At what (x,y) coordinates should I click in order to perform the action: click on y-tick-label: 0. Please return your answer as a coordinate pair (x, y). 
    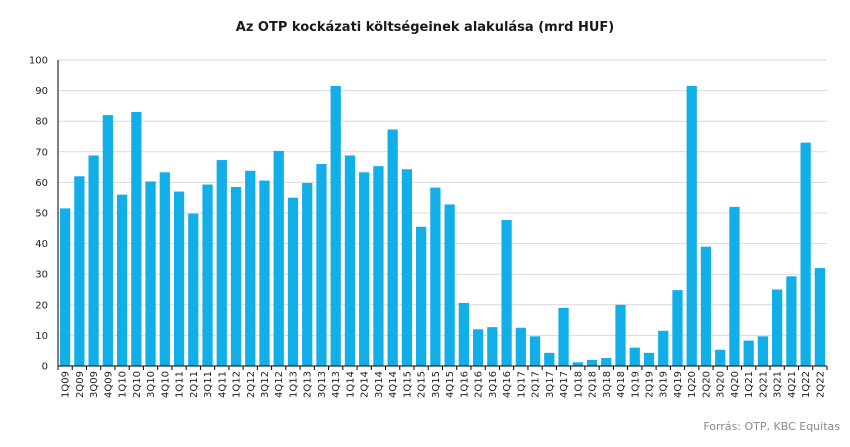
    Looking at the image, I should click on (45, 367).